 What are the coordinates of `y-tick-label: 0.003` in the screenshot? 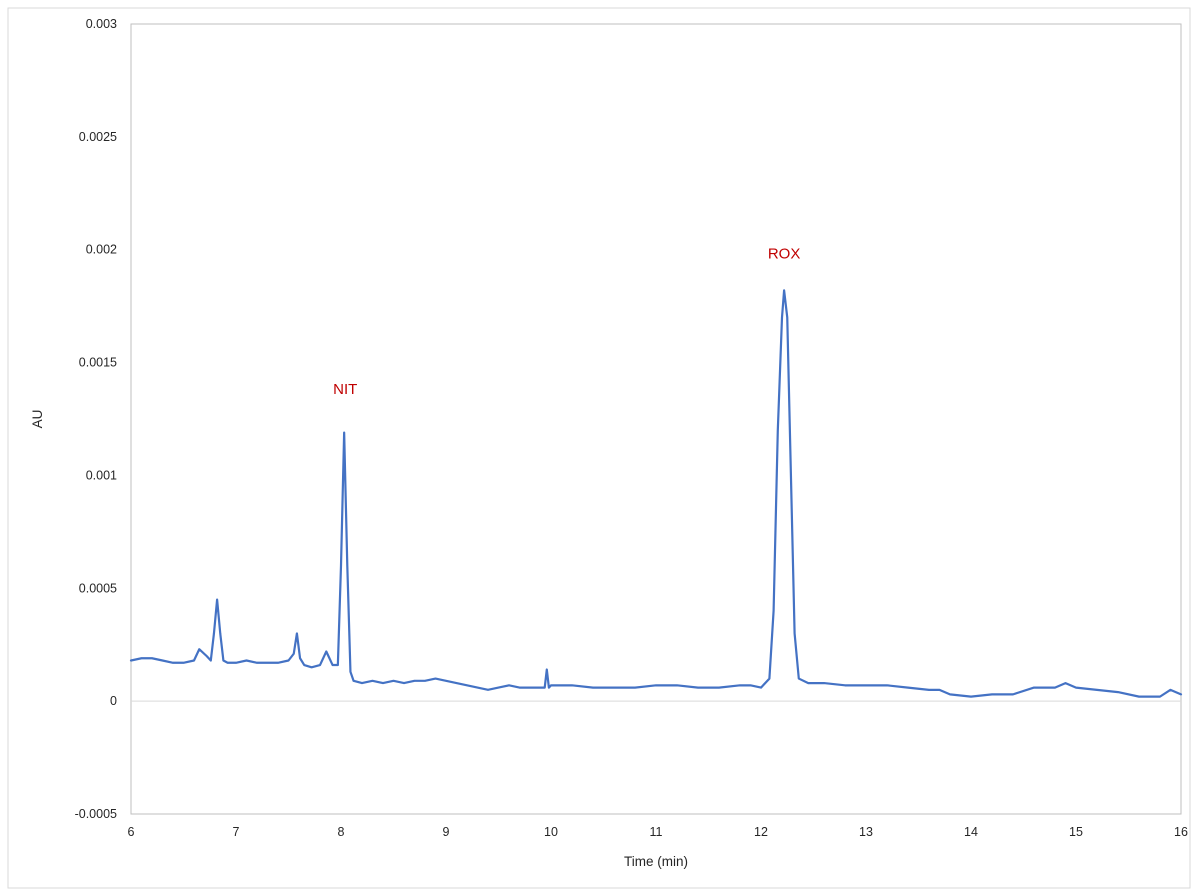 It's located at (101, 24).